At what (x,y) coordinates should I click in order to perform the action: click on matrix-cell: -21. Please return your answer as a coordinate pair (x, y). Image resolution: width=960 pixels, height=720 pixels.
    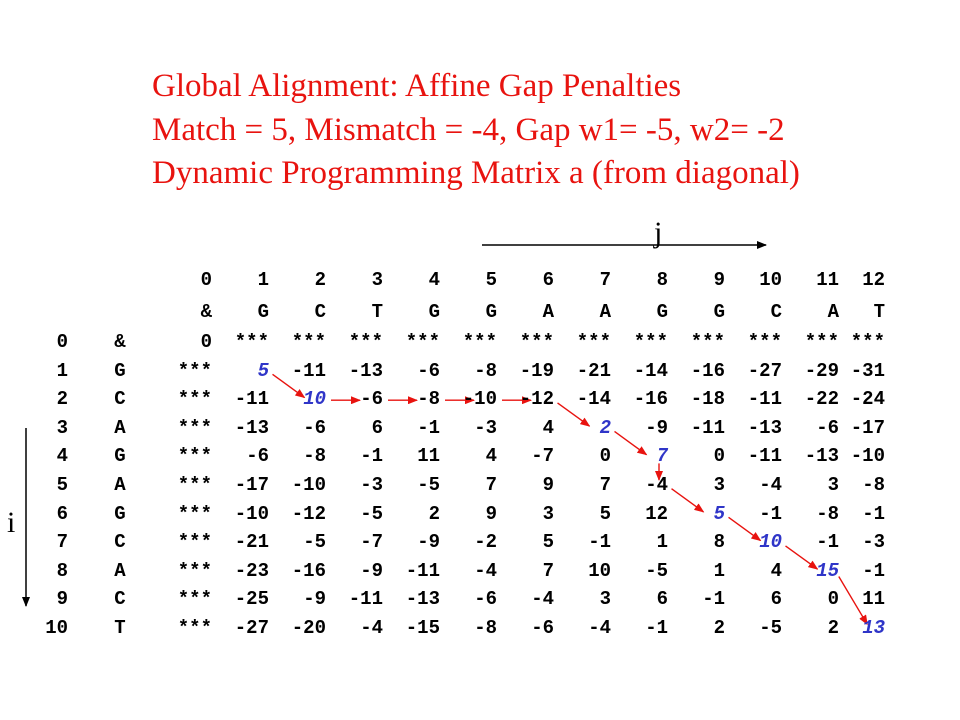
    Looking at the image, I should click on (251, 542).